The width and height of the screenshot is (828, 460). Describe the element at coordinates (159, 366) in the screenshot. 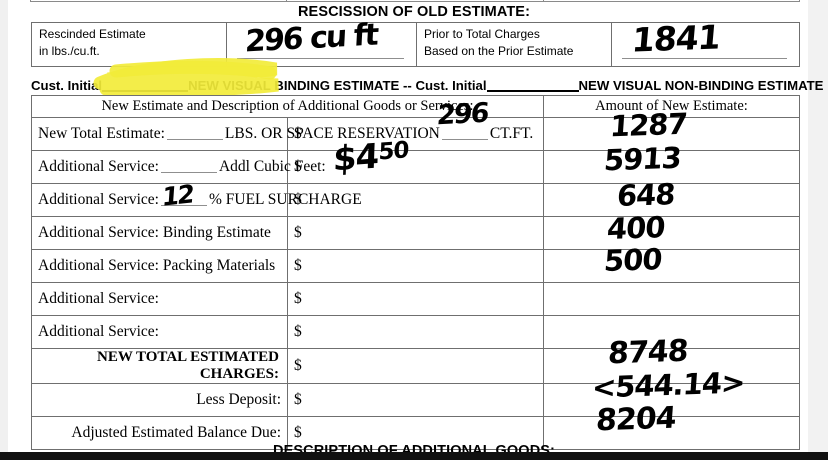

I see `label-new-total-estimated-charges: NEW TOTAL ESTIMATED CHARGES:` at that location.